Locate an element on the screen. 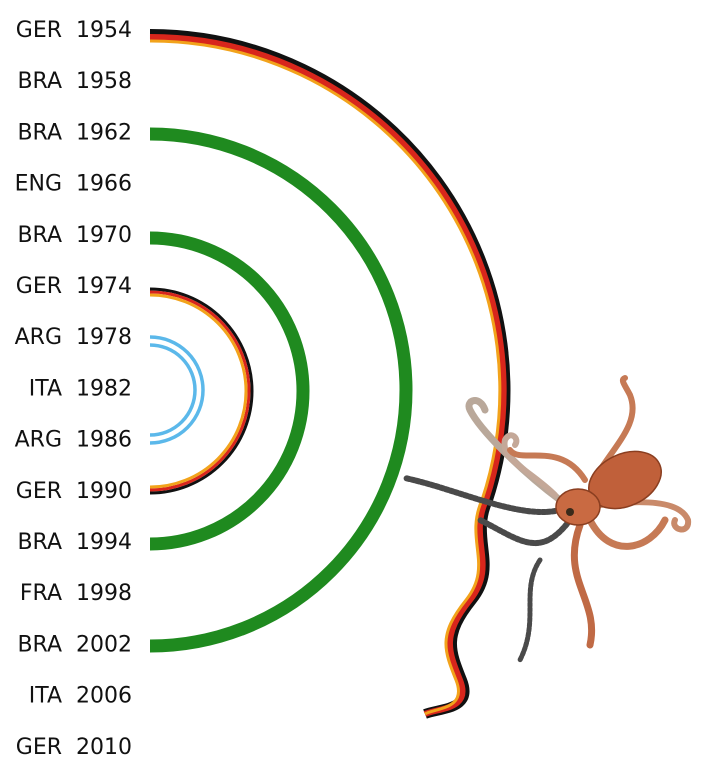 The image size is (714, 778). year: 1970 is located at coordinates (104, 235).